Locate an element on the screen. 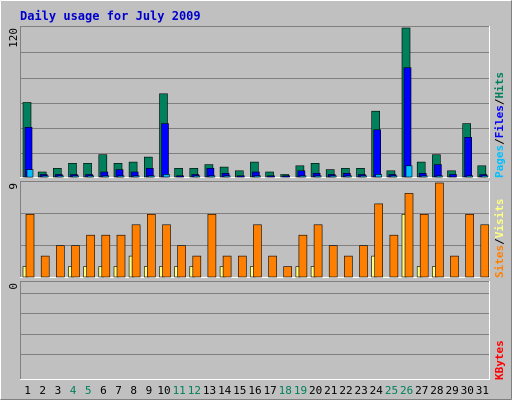 The width and height of the screenshot is (512, 400). x-tick-label-day-16: 16 is located at coordinates (254, 390).